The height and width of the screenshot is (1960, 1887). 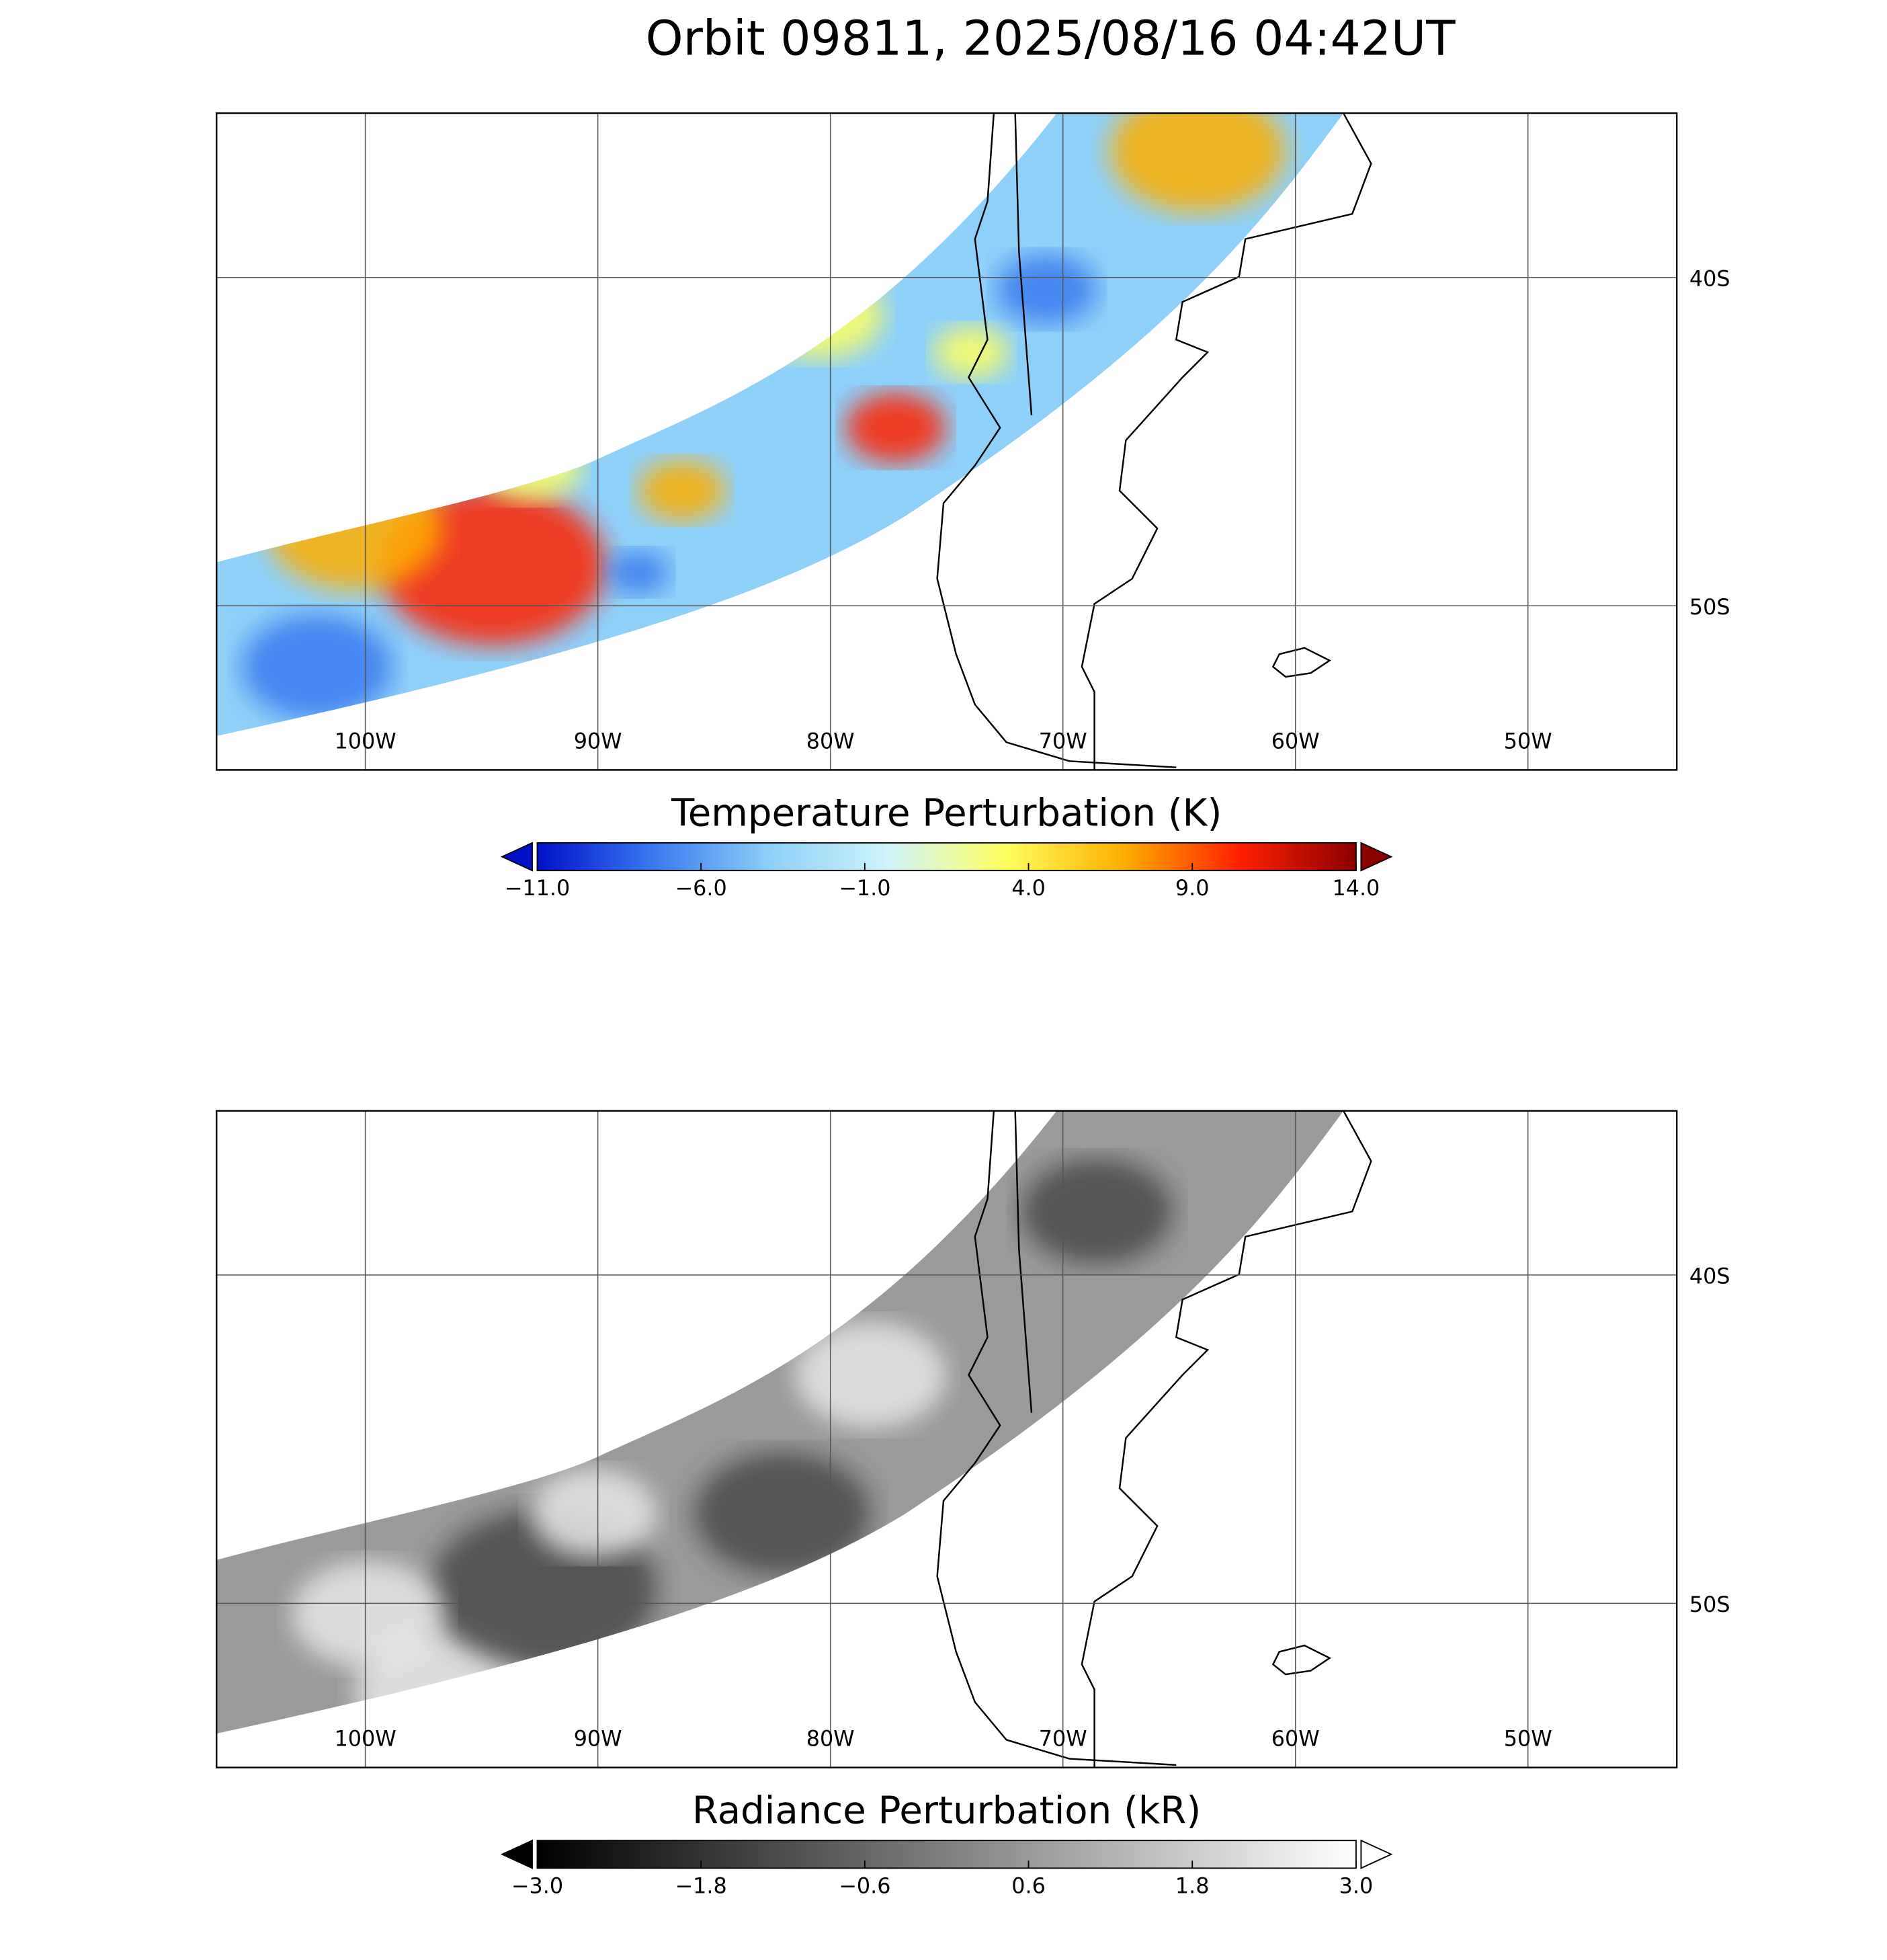 What do you see at coordinates (701, 888) in the screenshot?
I see `colorbar-tick-label: −6.0` at bounding box center [701, 888].